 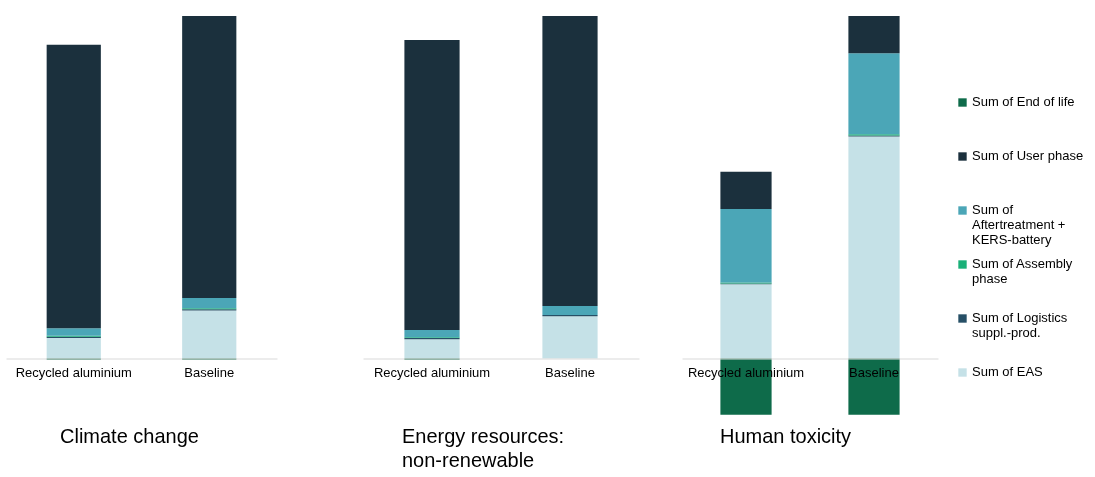 I want to click on legend-label: Sum of Aftertreatment + KERS-battery, so click(x=1019, y=225).